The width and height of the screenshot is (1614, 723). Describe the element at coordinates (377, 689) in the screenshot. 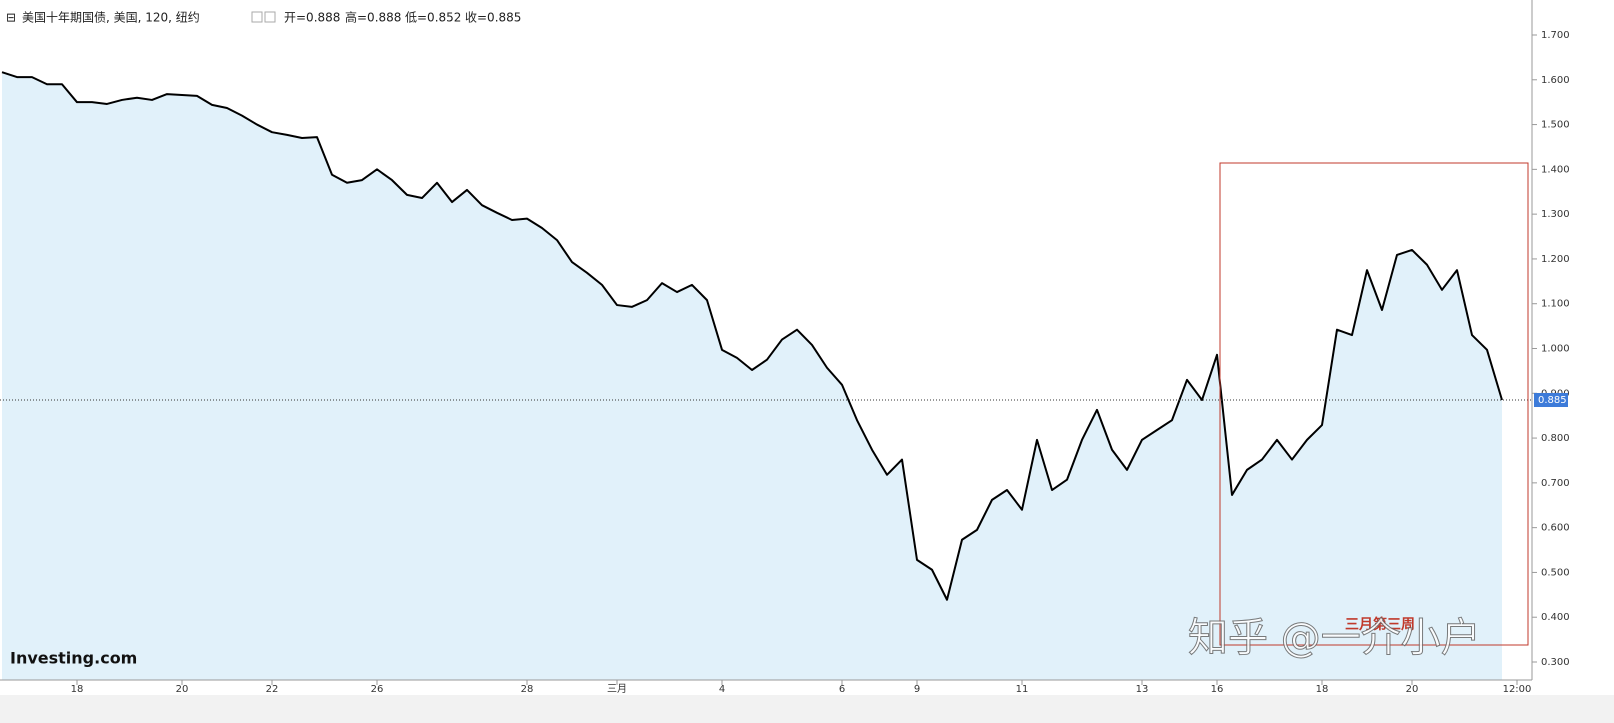

I see `x-tick-label: 26` at that location.